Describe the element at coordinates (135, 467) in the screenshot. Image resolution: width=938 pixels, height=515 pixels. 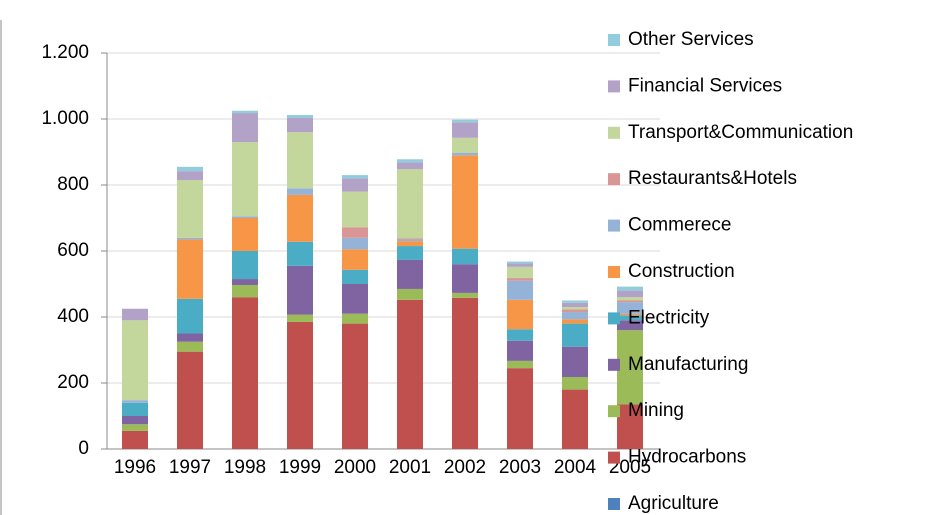
I see `x-tick-label: 1996` at that location.